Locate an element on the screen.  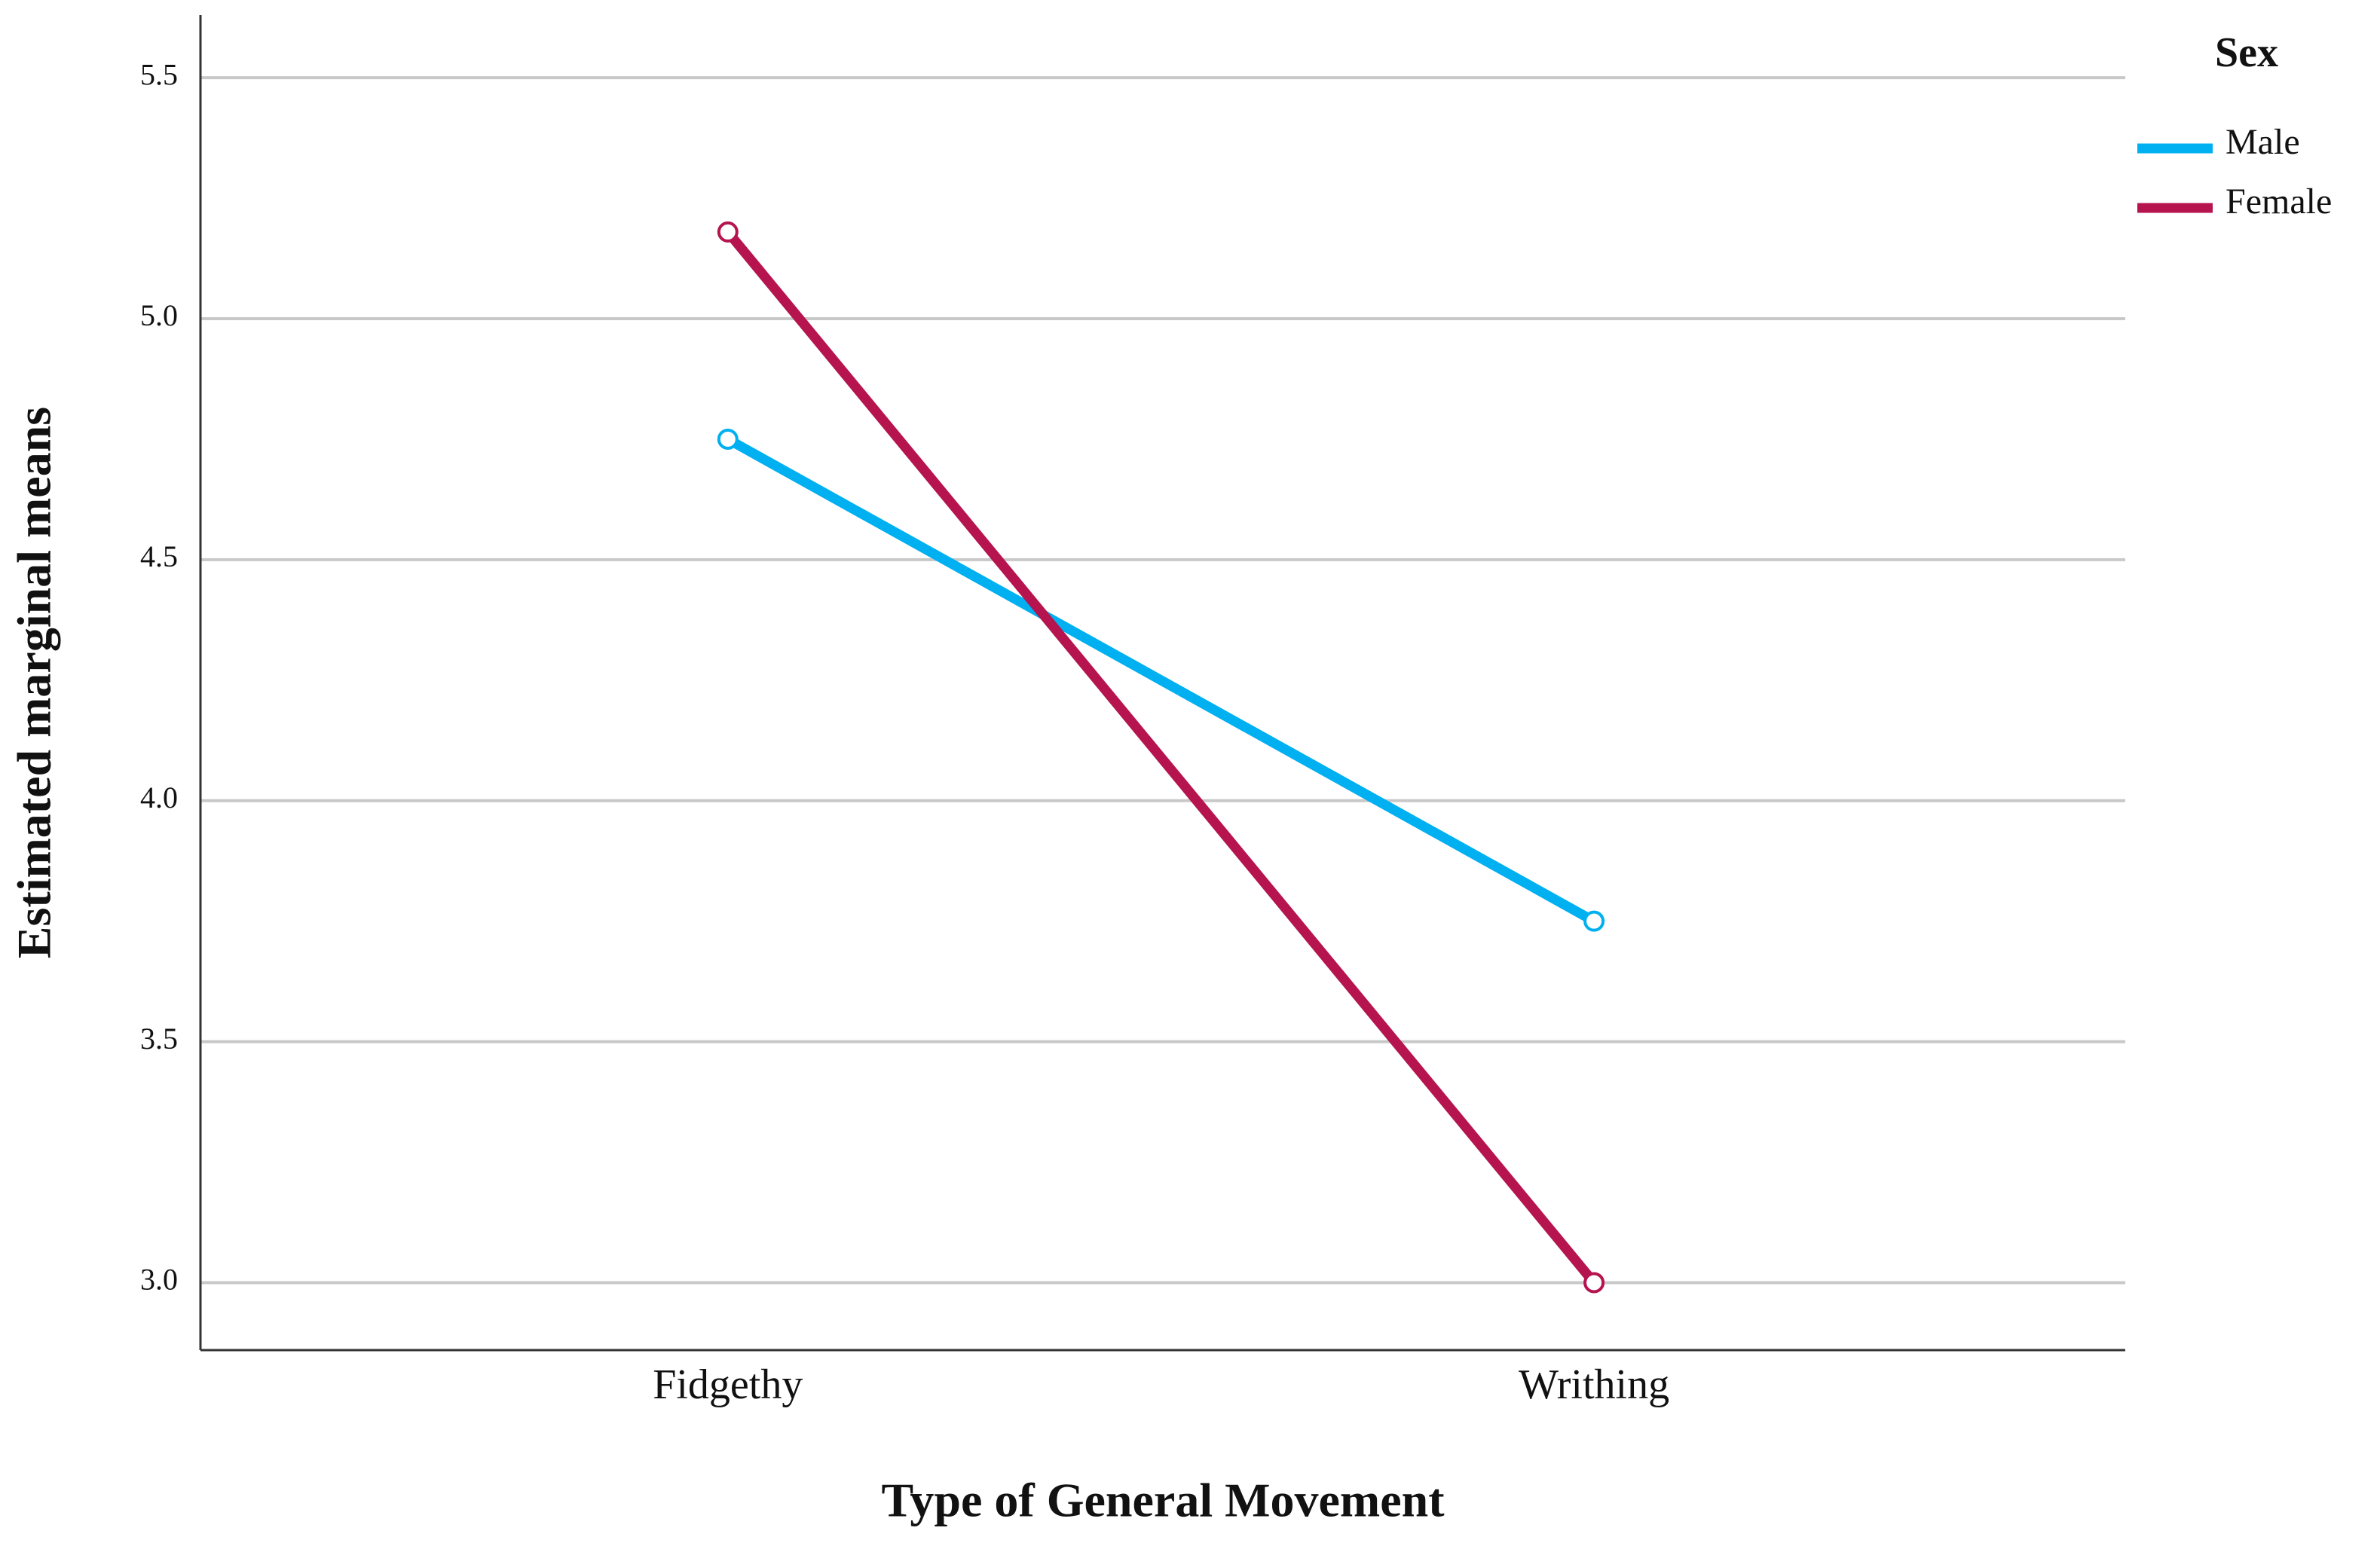
y-axis-title: Estimated marginal means is located at coordinates (34, 682).